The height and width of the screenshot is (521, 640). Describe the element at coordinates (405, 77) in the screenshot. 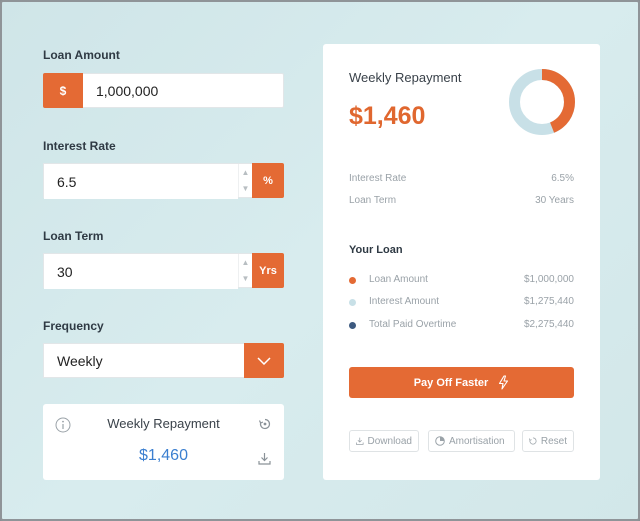

I see `summary-title: Weekly Repayment` at that location.